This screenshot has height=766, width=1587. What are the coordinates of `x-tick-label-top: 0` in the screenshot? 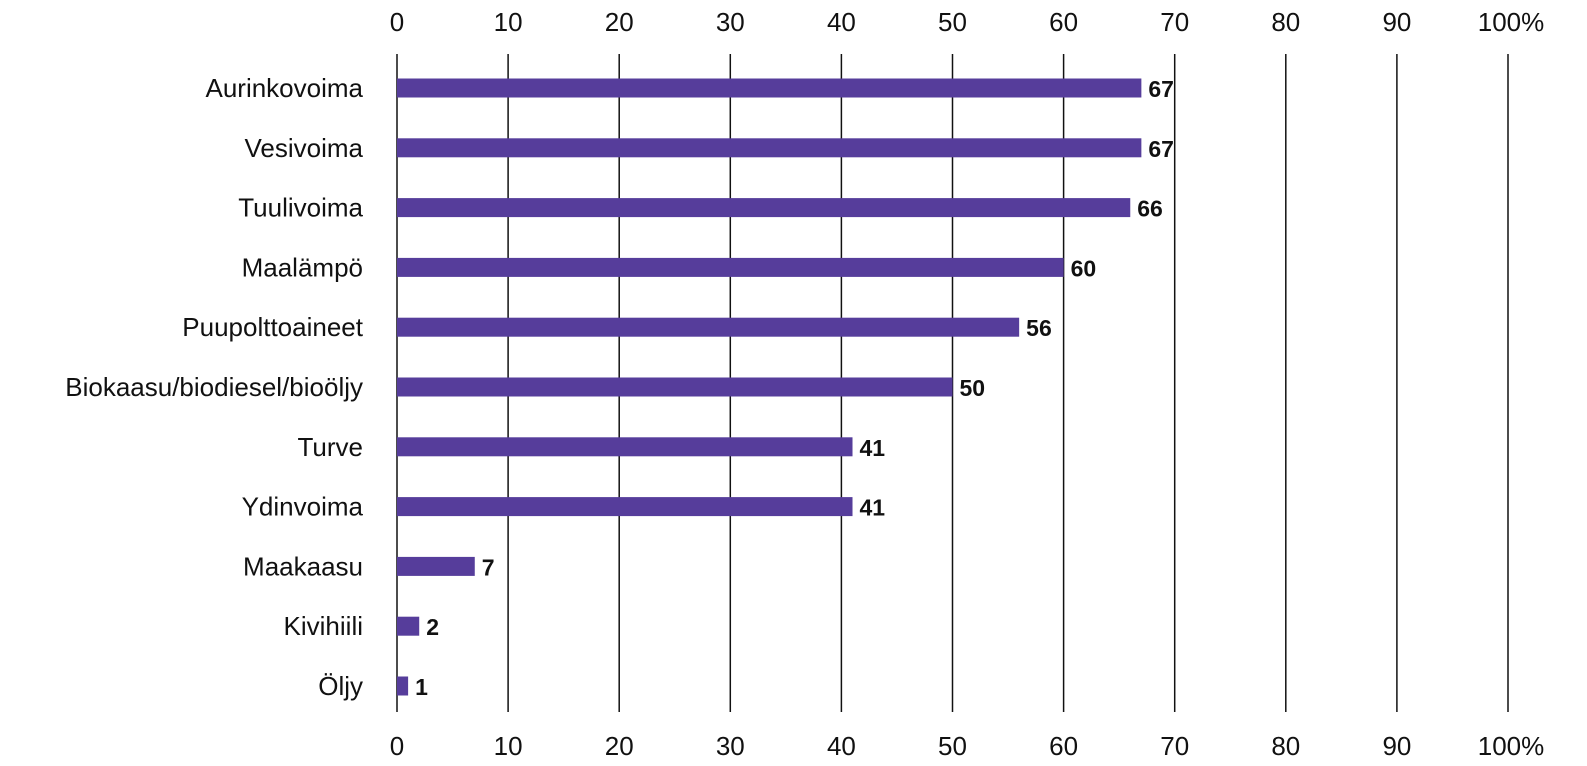 It's located at (397, 22).